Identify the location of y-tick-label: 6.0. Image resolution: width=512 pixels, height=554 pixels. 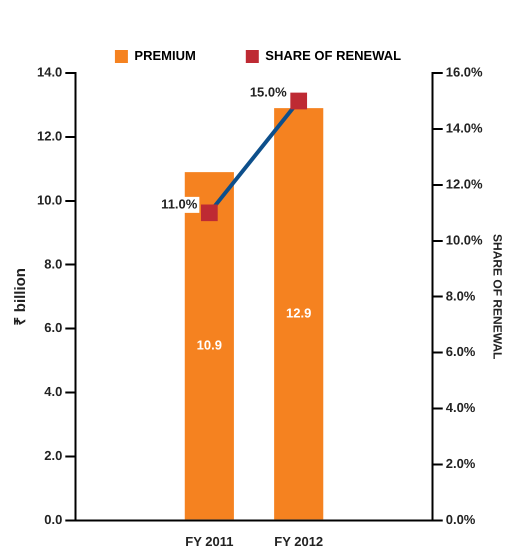
(53, 328).